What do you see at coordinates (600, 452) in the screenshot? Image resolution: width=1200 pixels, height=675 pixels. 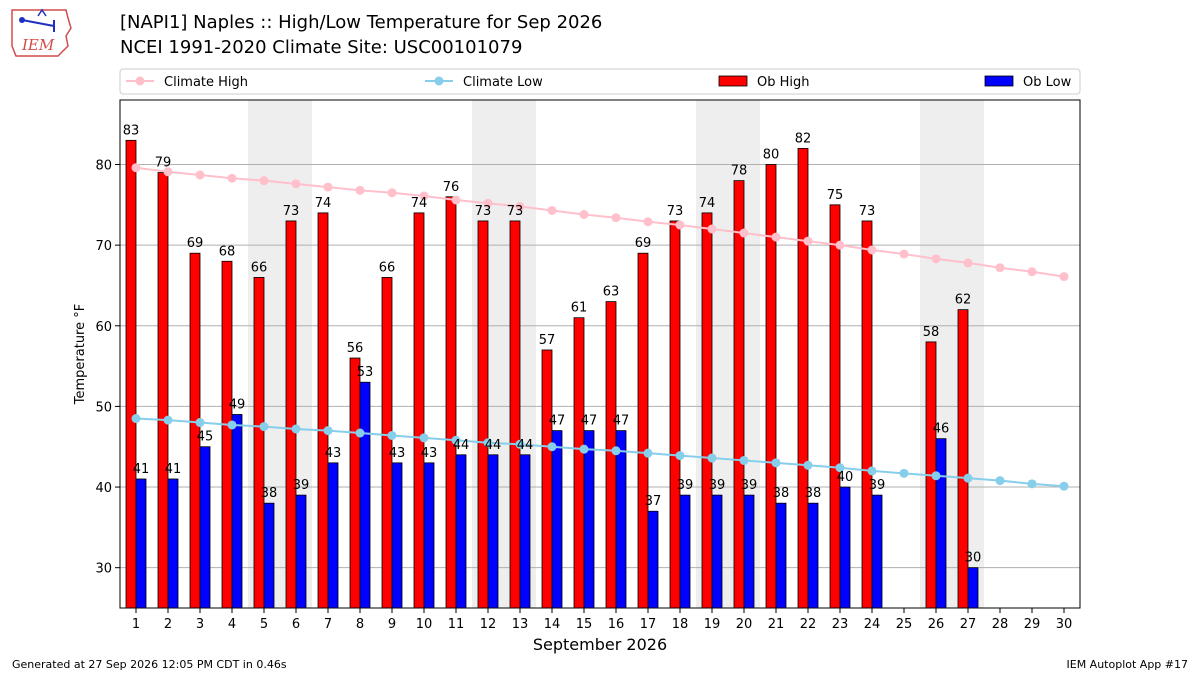 I see `climate-low-line` at bounding box center [600, 452].